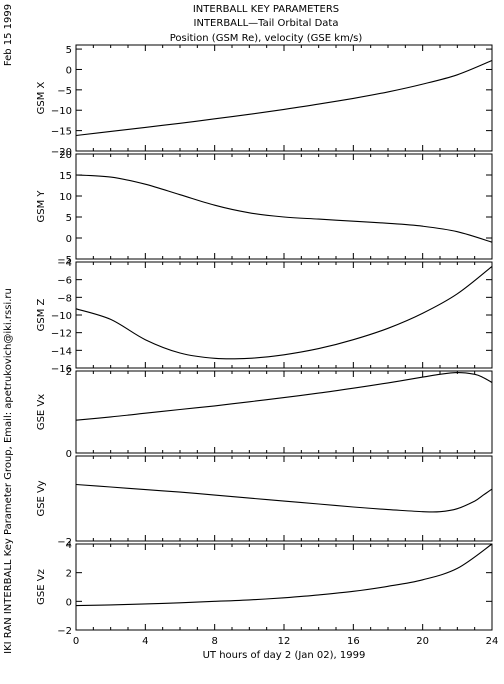 Image resolution: width=504 pixels, height=684 pixels. I want to click on y-tick-label: −15, so click(61, 132).